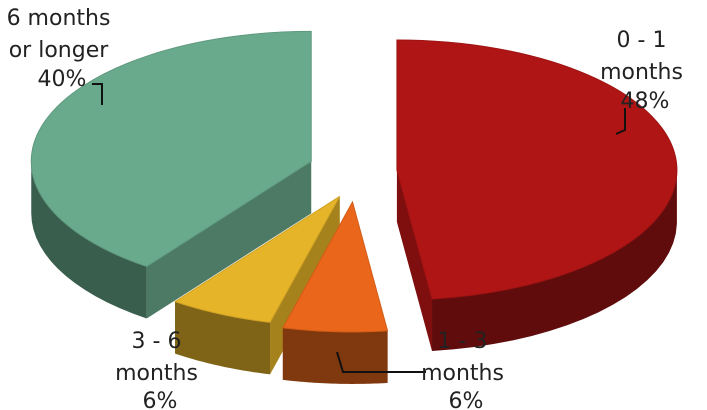 The image size is (707, 410). Describe the element at coordinates (62, 49) in the screenshot. I see `label-6-months-or-longer: 6 months or longer 40%` at that location.